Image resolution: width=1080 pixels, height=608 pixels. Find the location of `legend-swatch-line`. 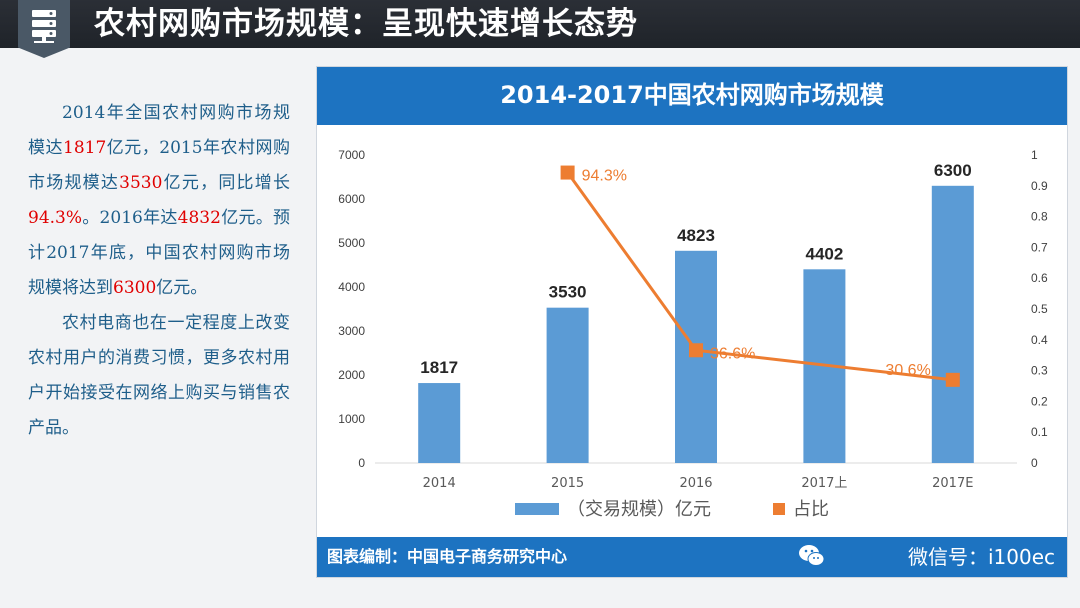

legend-swatch-line is located at coordinates (779, 509).